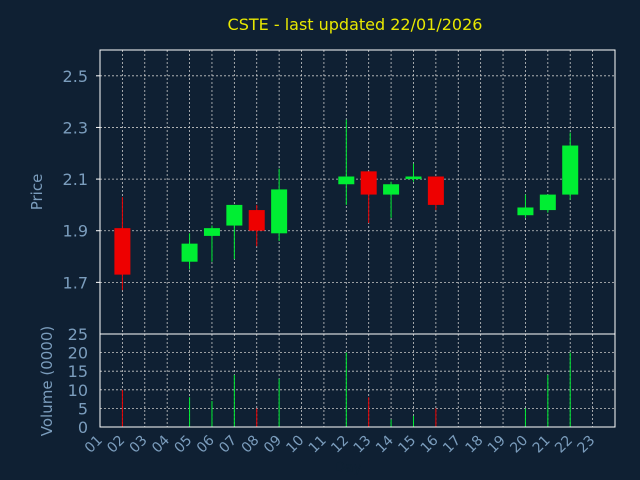 Image resolution: width=640 pixels, height=480 pixels. What do you see at coordinates (78, 390) in the screenshot?
I see `volume-tick-label: 10` at bounding box center [78, 390].